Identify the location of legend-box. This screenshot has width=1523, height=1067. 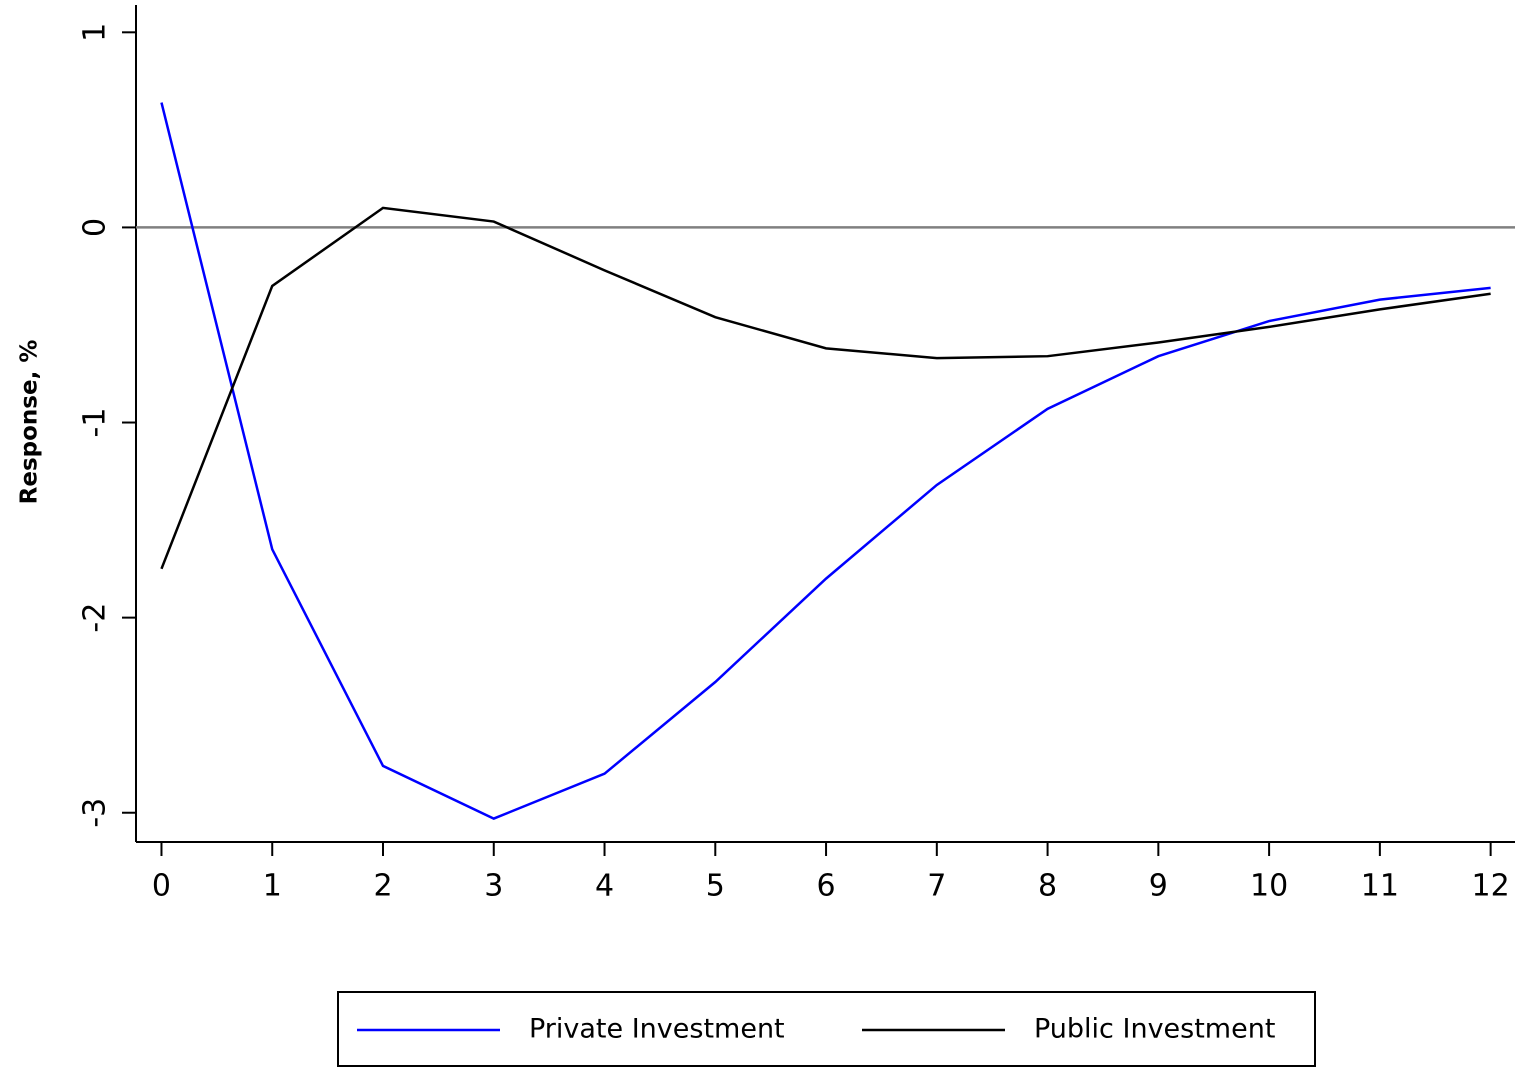
(826, 1029).